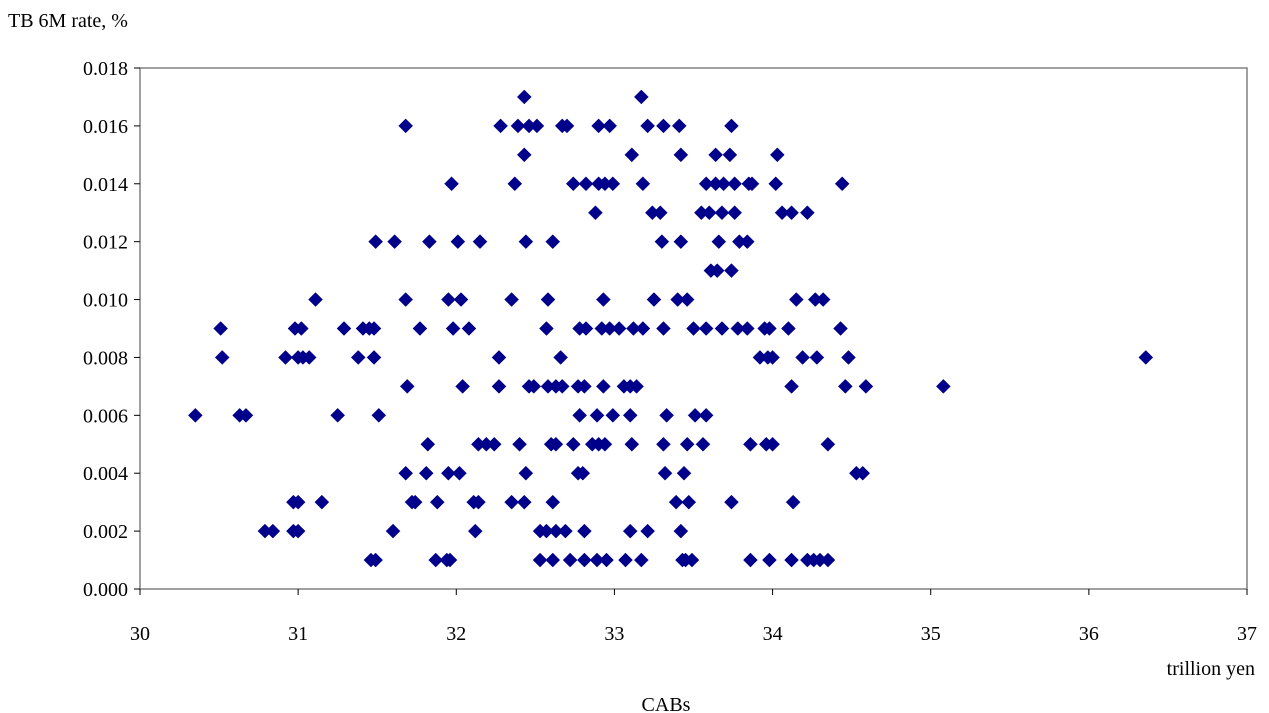  I want to click on x-tick-label: 33, so click(614, 634).